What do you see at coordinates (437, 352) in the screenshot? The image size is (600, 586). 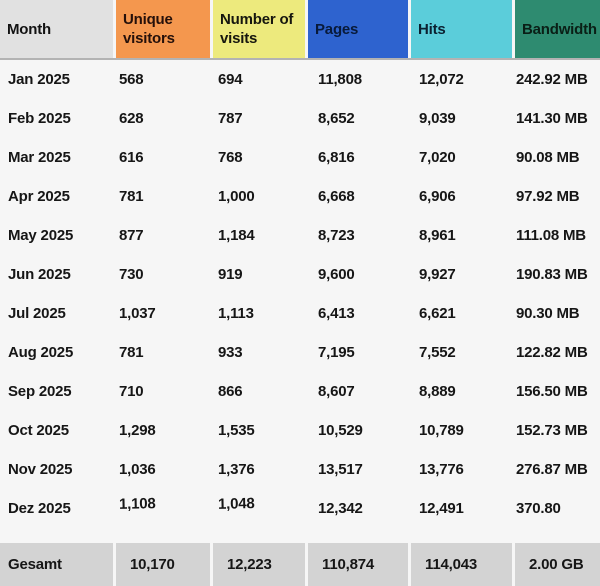 I see `hits-cell: 7,552` at bounding box center [437, 352].